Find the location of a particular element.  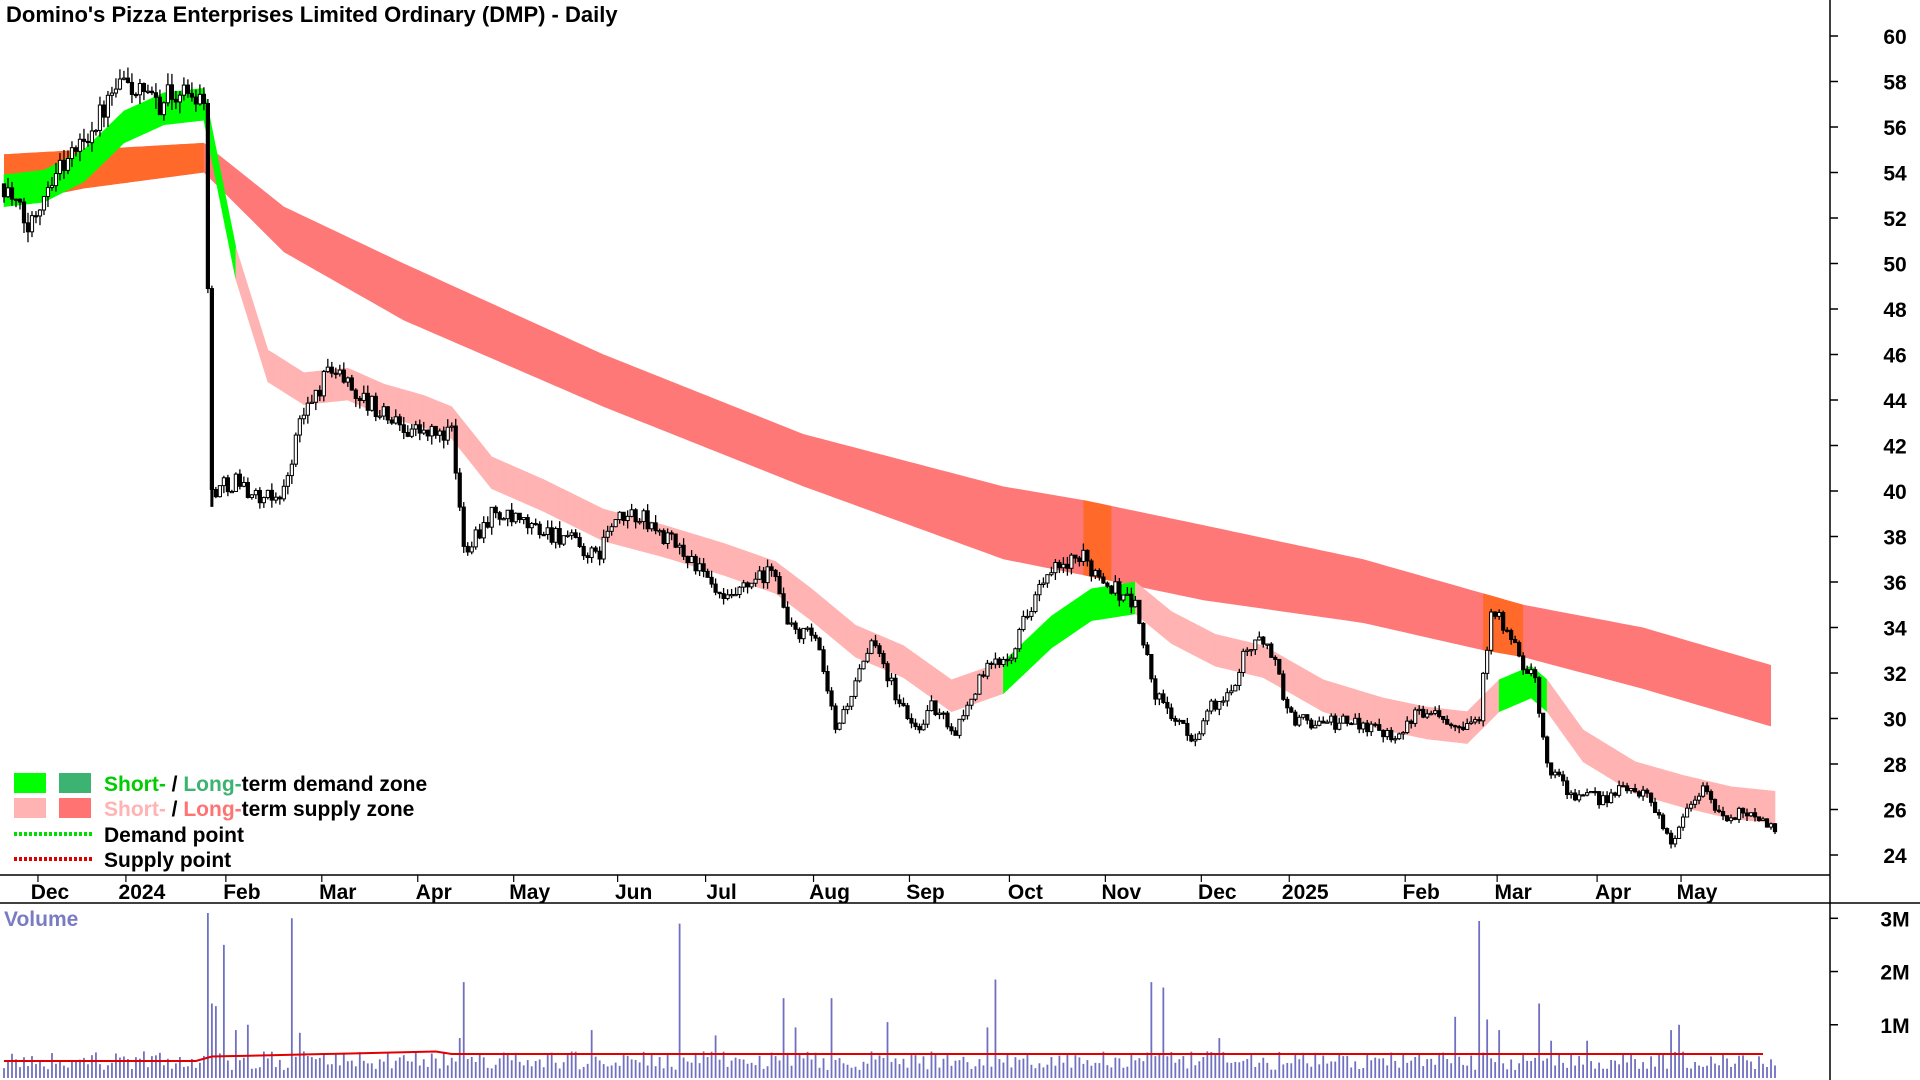

legend-swatch-short is located at coordinates (30, 808).